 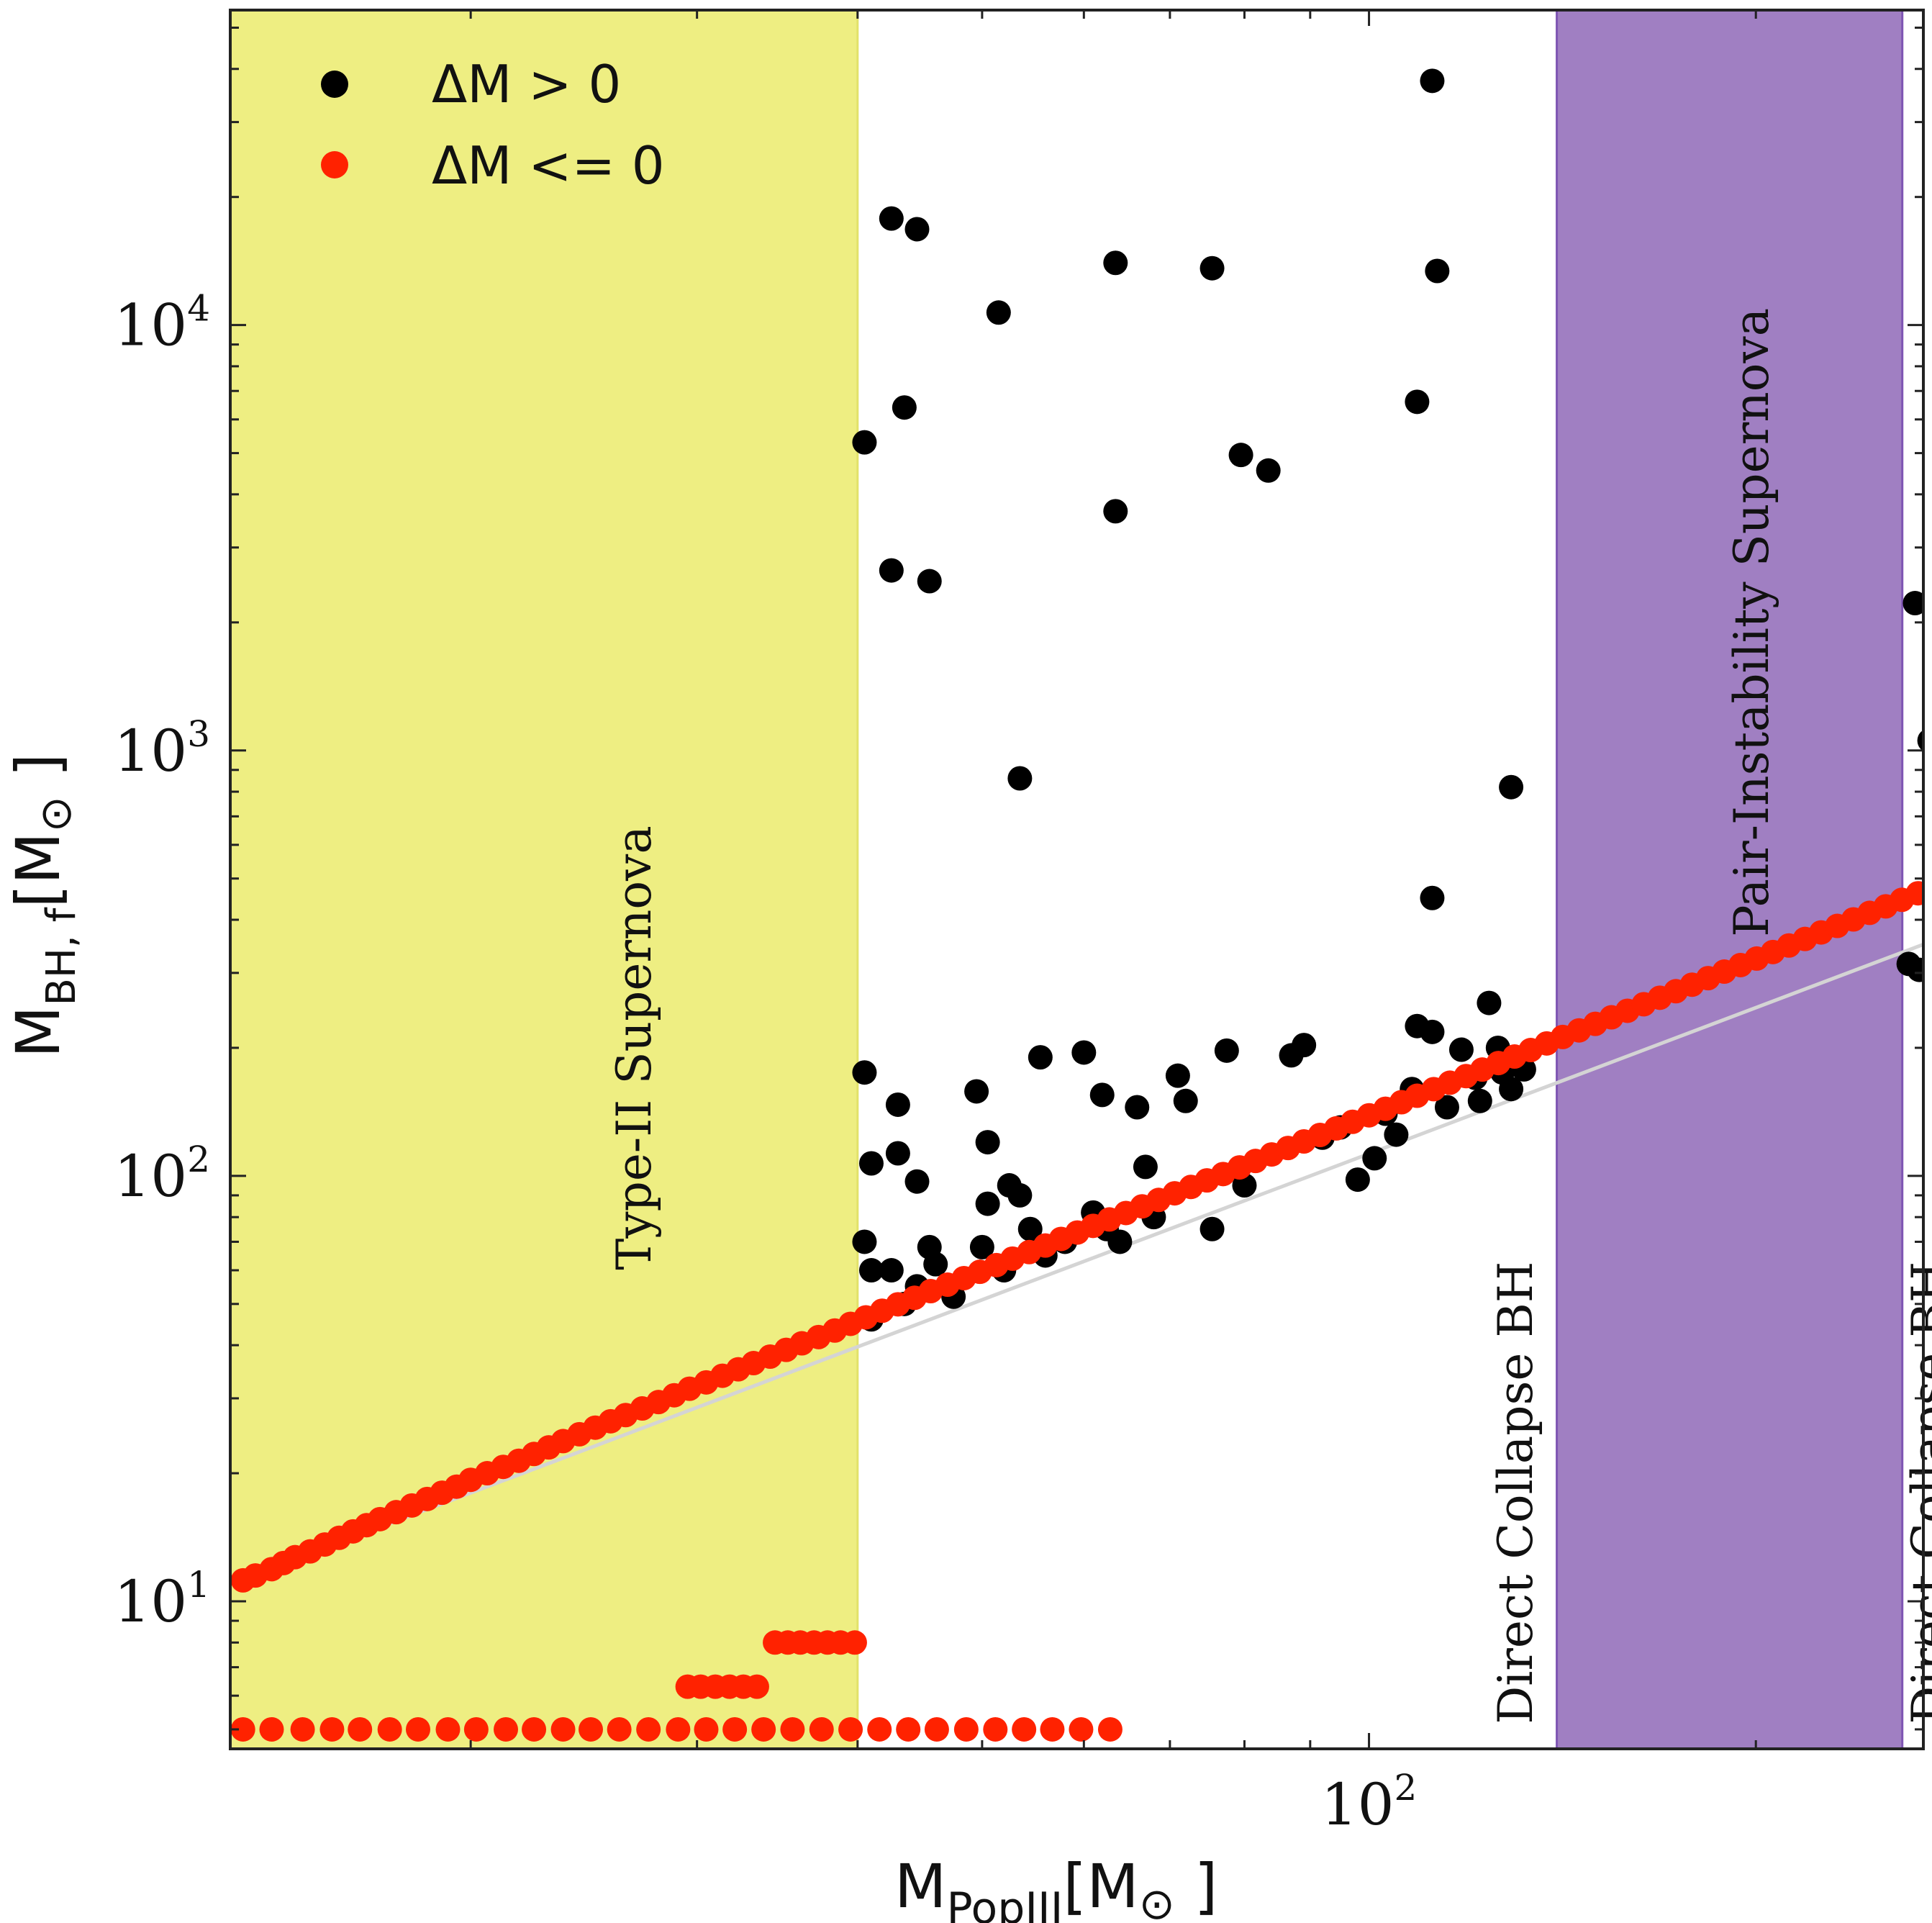 I want to click on x-axis-title-main: M, so click(x=920, y=1886).